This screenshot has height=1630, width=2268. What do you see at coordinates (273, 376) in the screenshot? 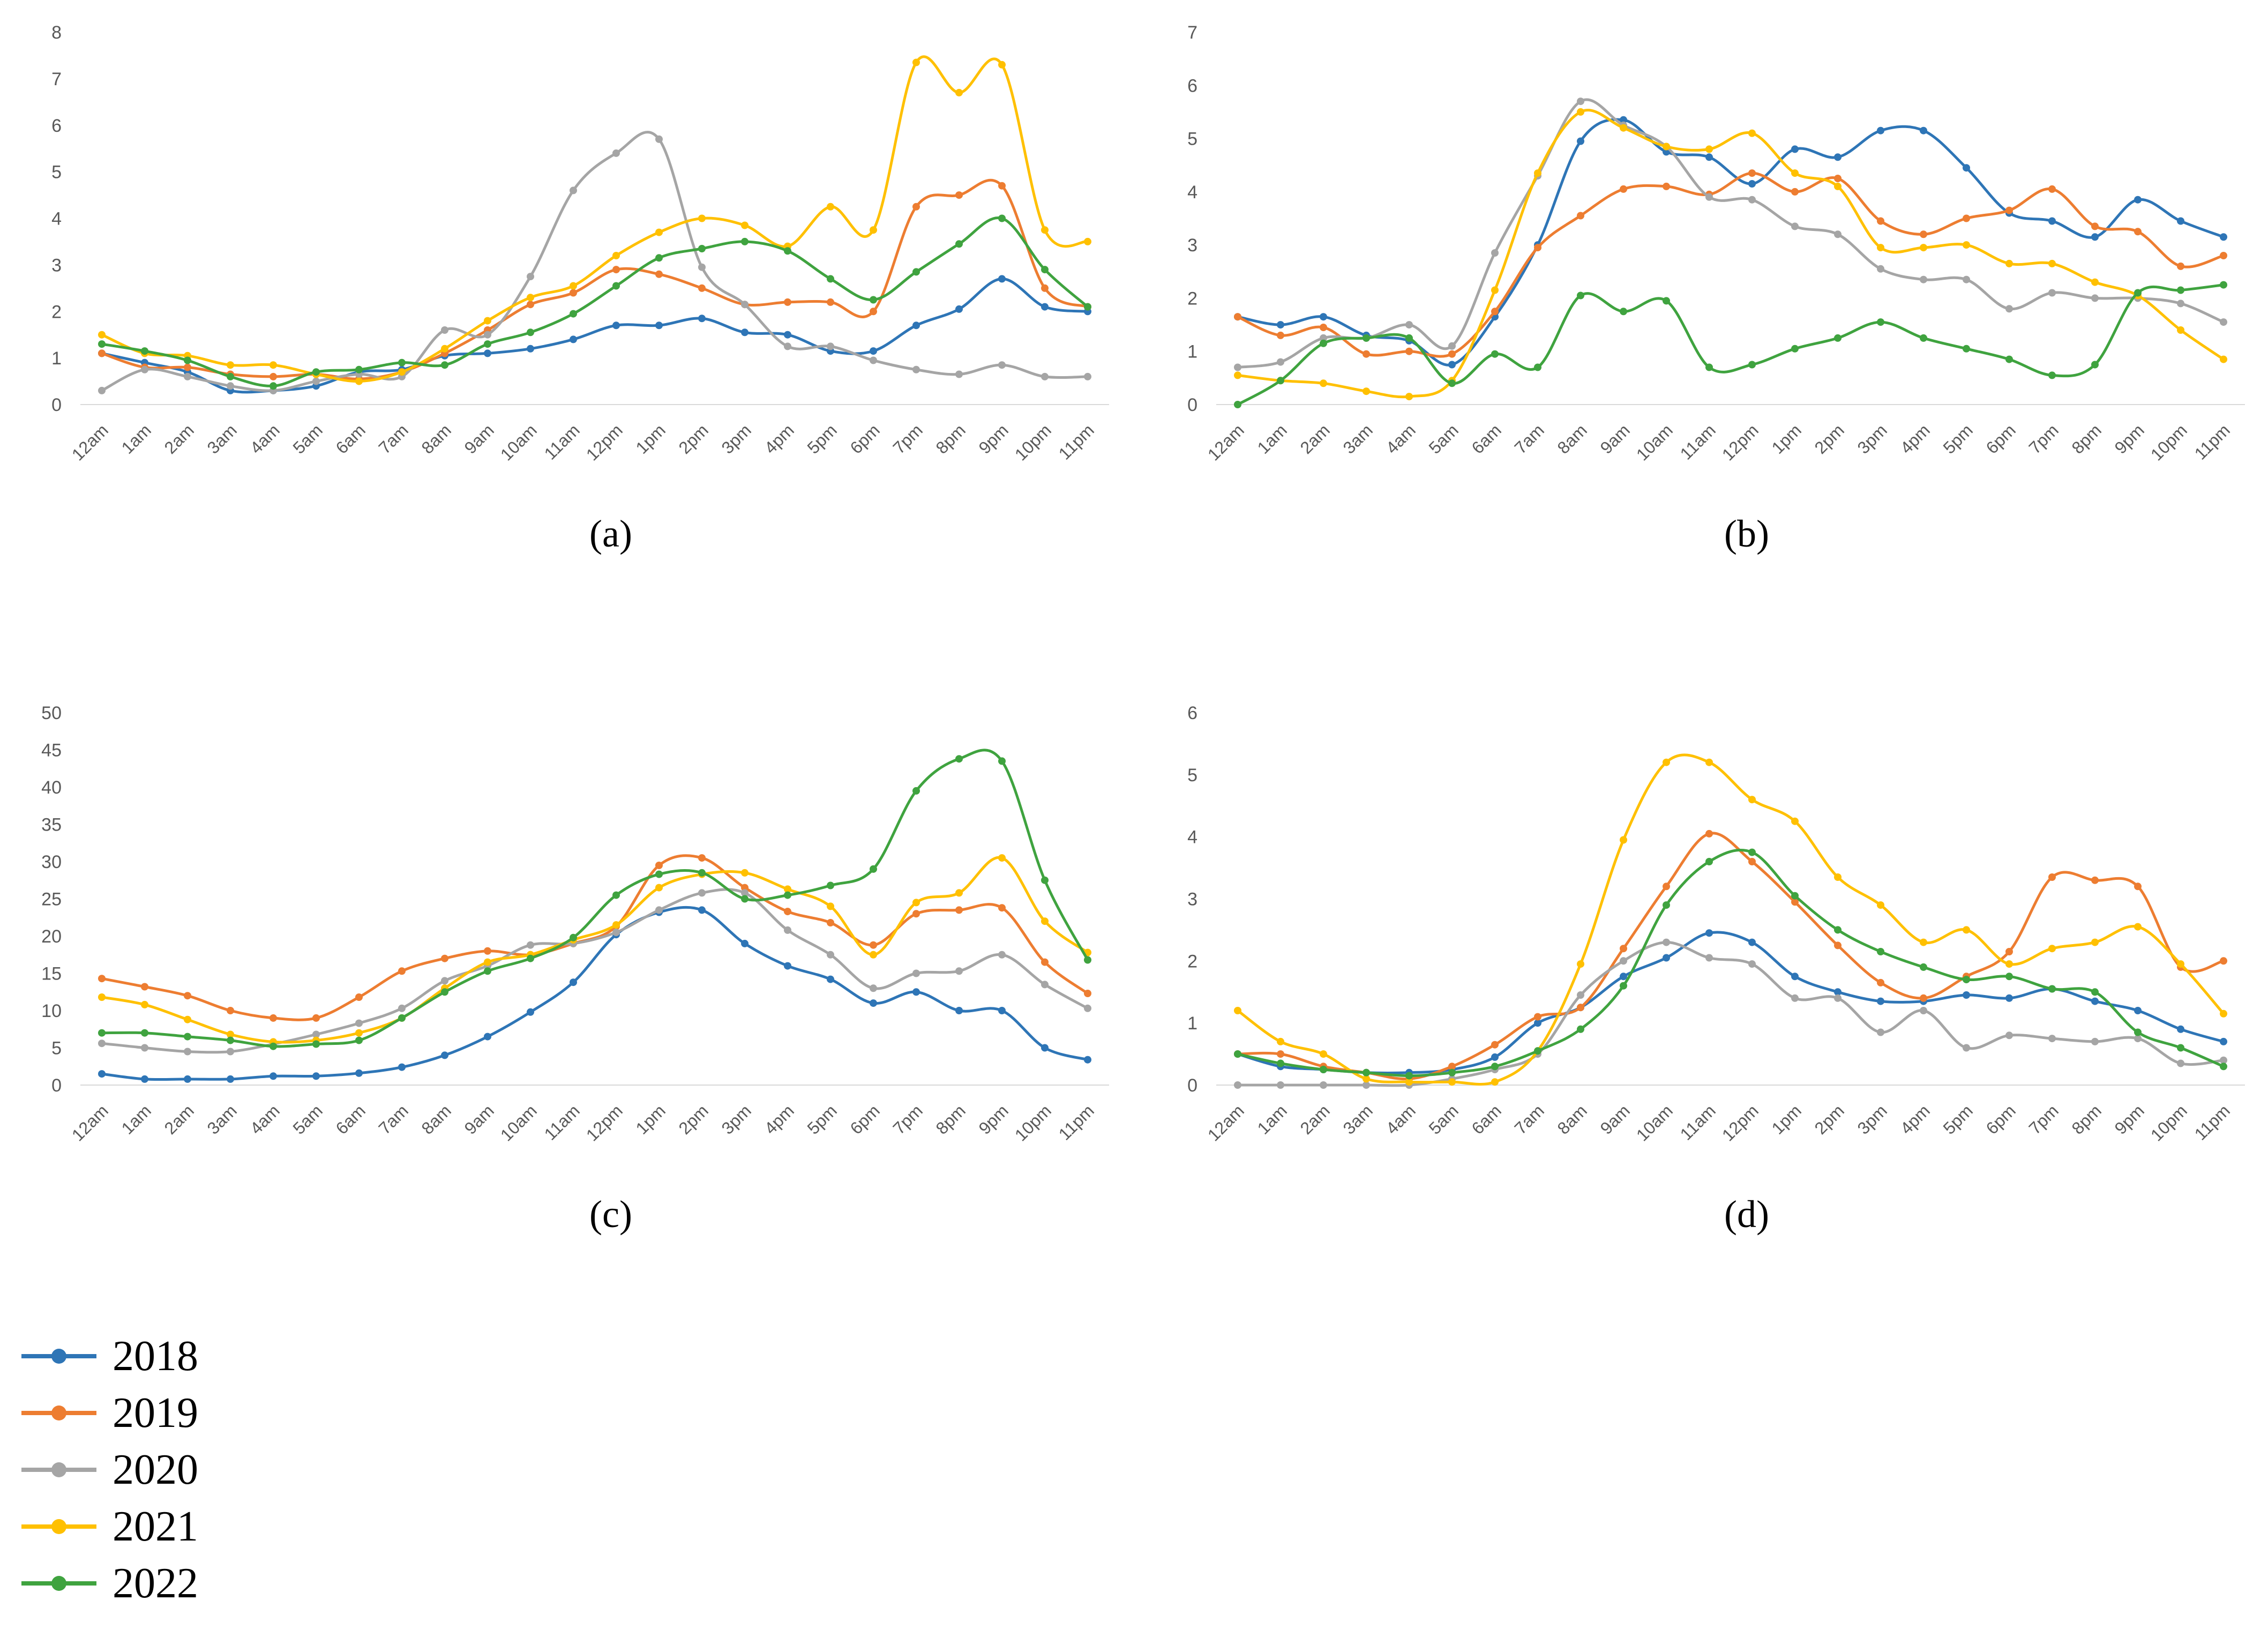
I see `data-point-a-2019-4am` at bounding box center [273, 376].